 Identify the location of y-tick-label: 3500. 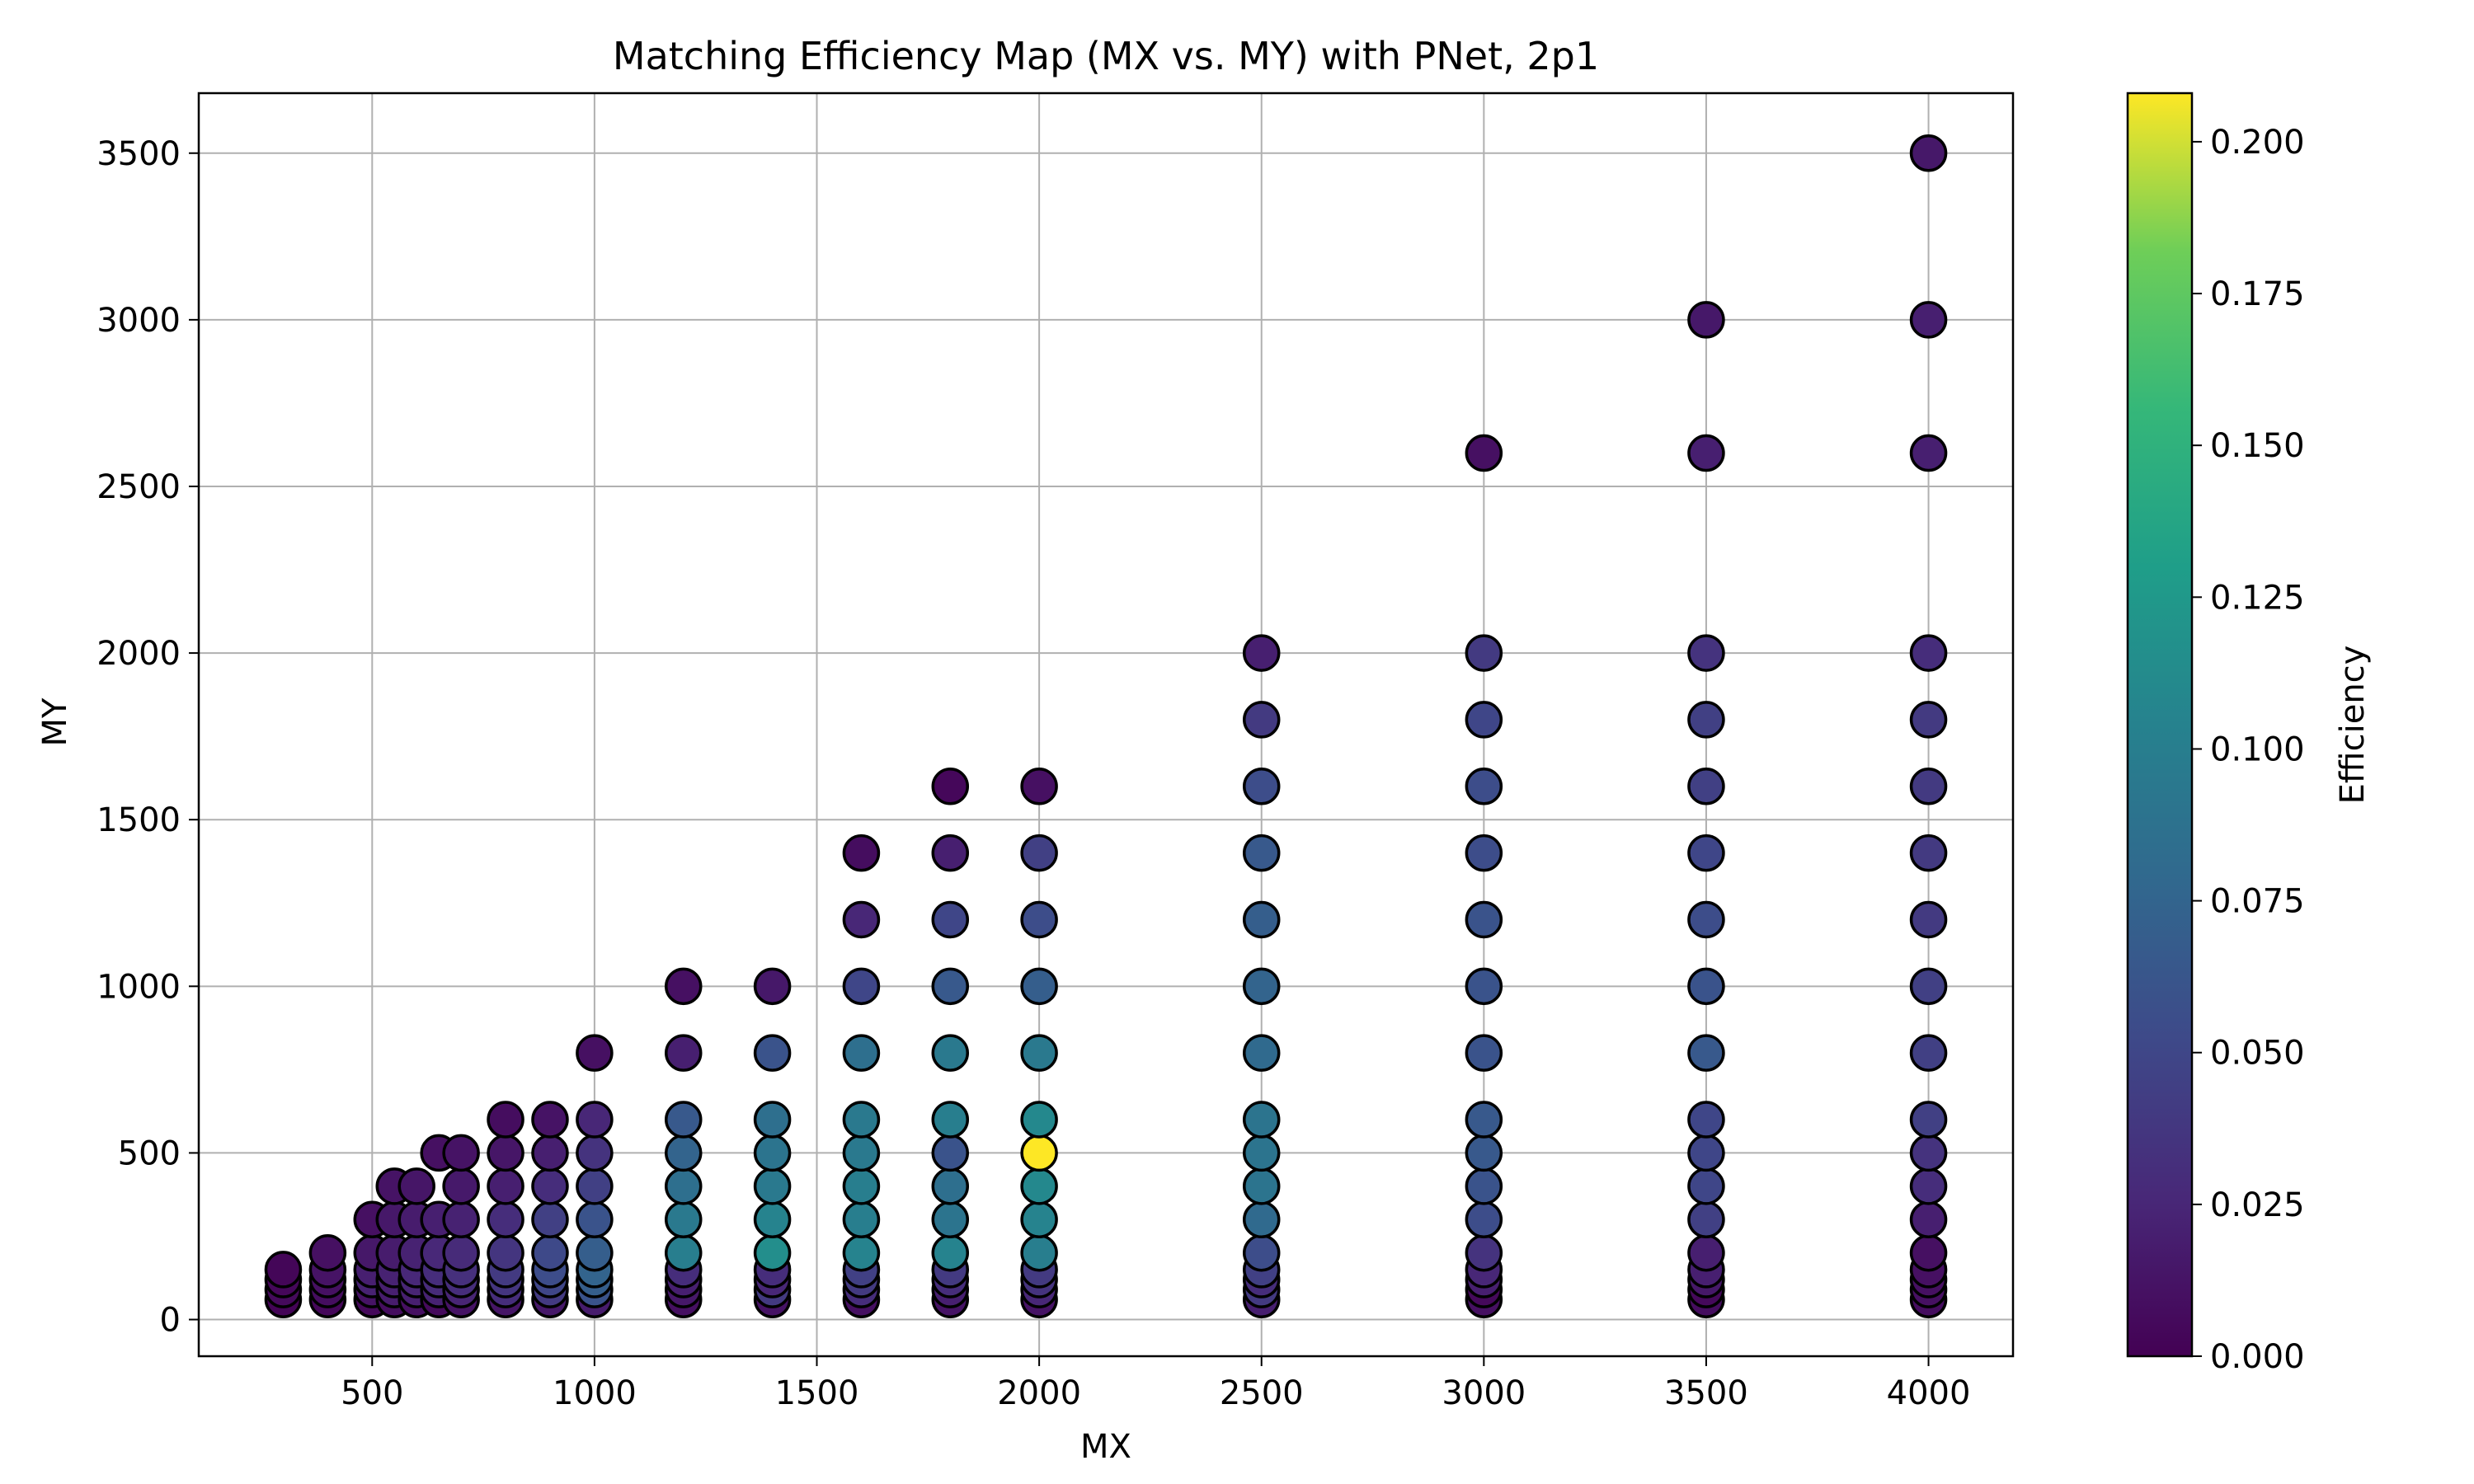
(138, 154).